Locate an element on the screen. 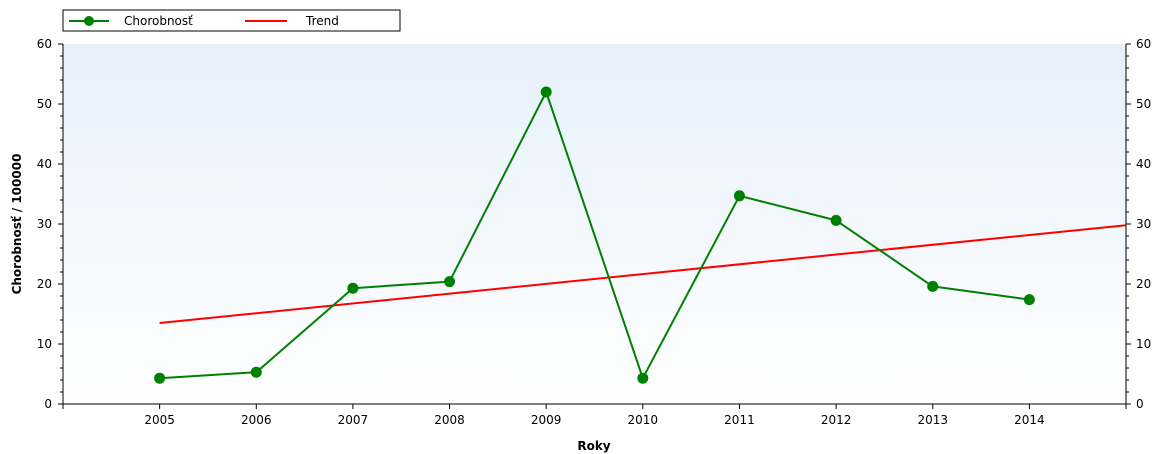 This screenshot has height=454, width=1157. legend: Chorobnosť Trend is located at coordinates (231, 20).